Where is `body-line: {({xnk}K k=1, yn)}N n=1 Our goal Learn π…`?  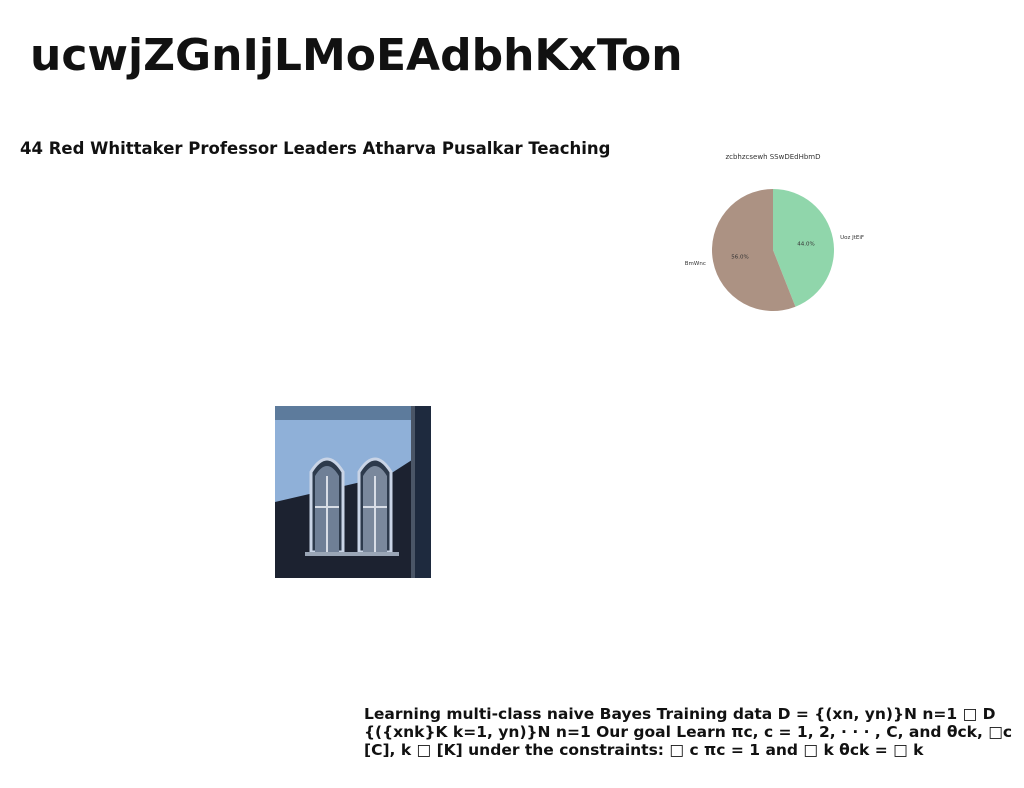
body-line: {({xnk}K k=1, yn)}N n=1 Our goal Learn π… is located at coordinates (688, 732).